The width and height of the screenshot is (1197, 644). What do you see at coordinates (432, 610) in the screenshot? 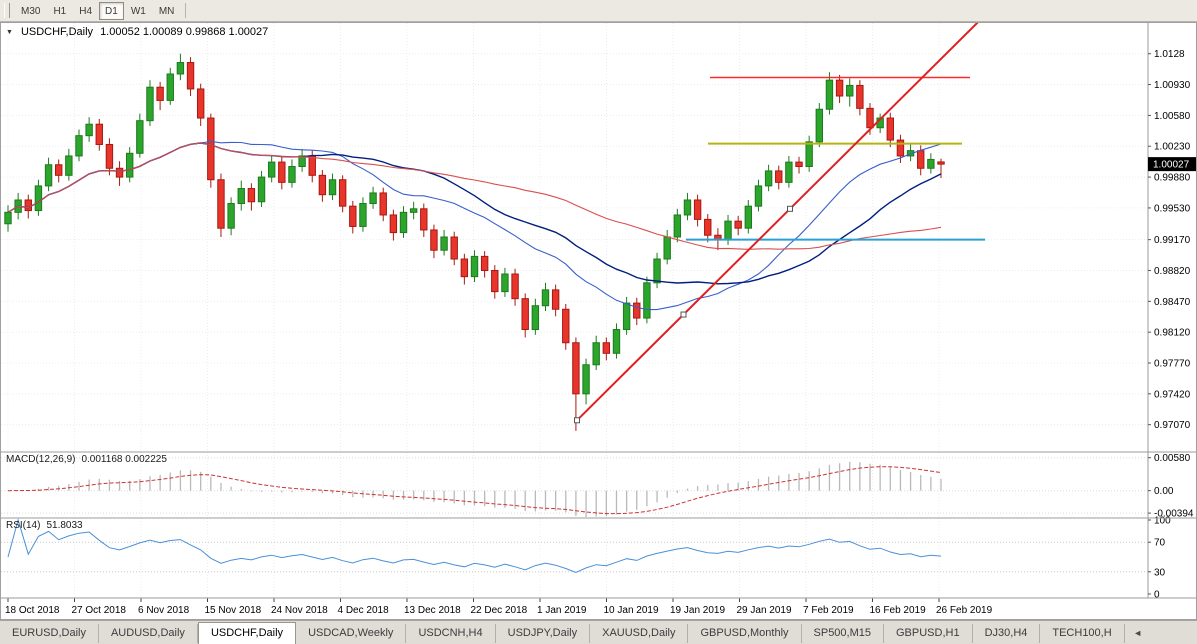
I see `date-axis-label: 13 Dec 2018` at bounding box center [432, 610].